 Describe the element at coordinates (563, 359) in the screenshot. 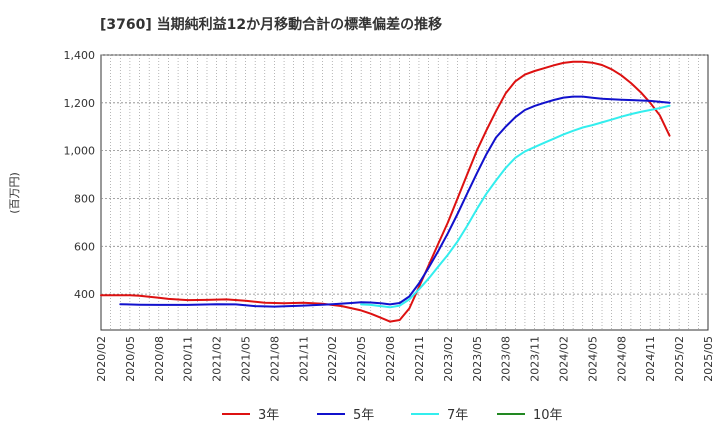

I see `x-tick-label: 2024/02` at that location.